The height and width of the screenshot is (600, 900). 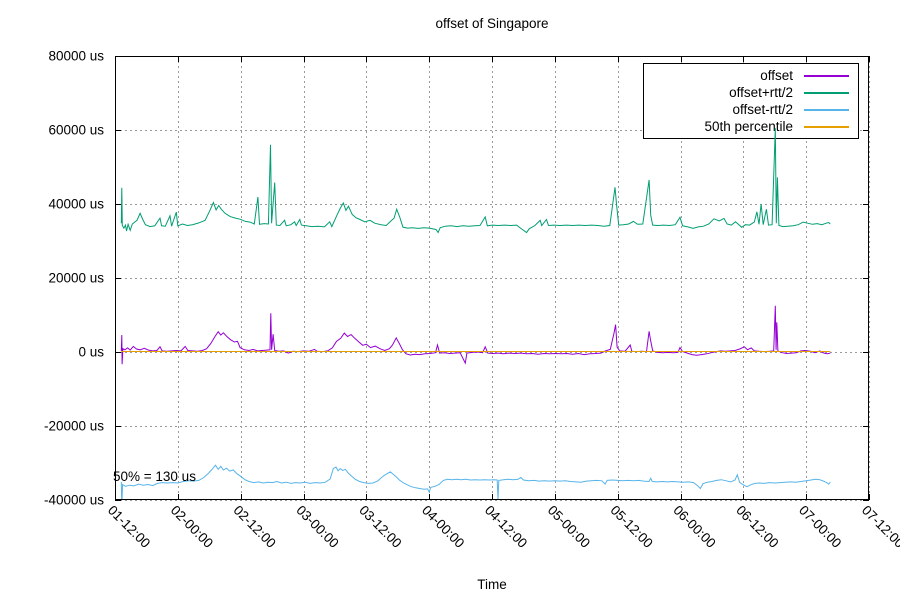 What do you see at coordinates (826, 109) in the screenshot?
I see `legend-line-sample-offset-minus-rtt` at bounding box center [826, 109].